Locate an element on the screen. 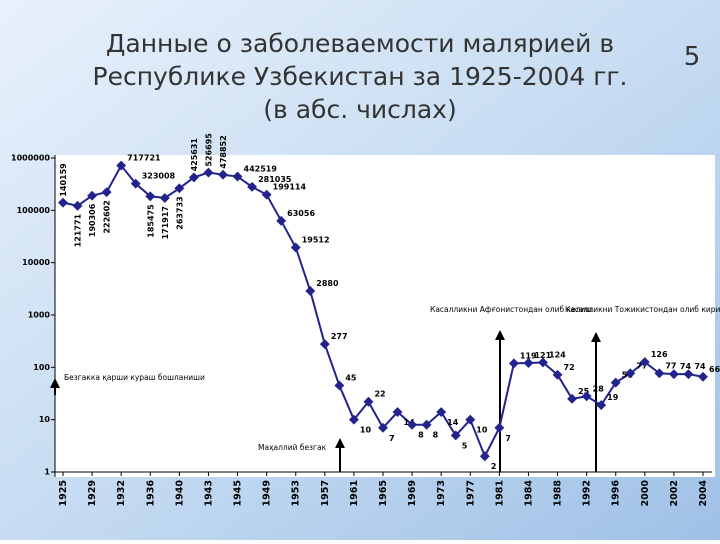  data-label: 45 is located at coordinates (351, 377).